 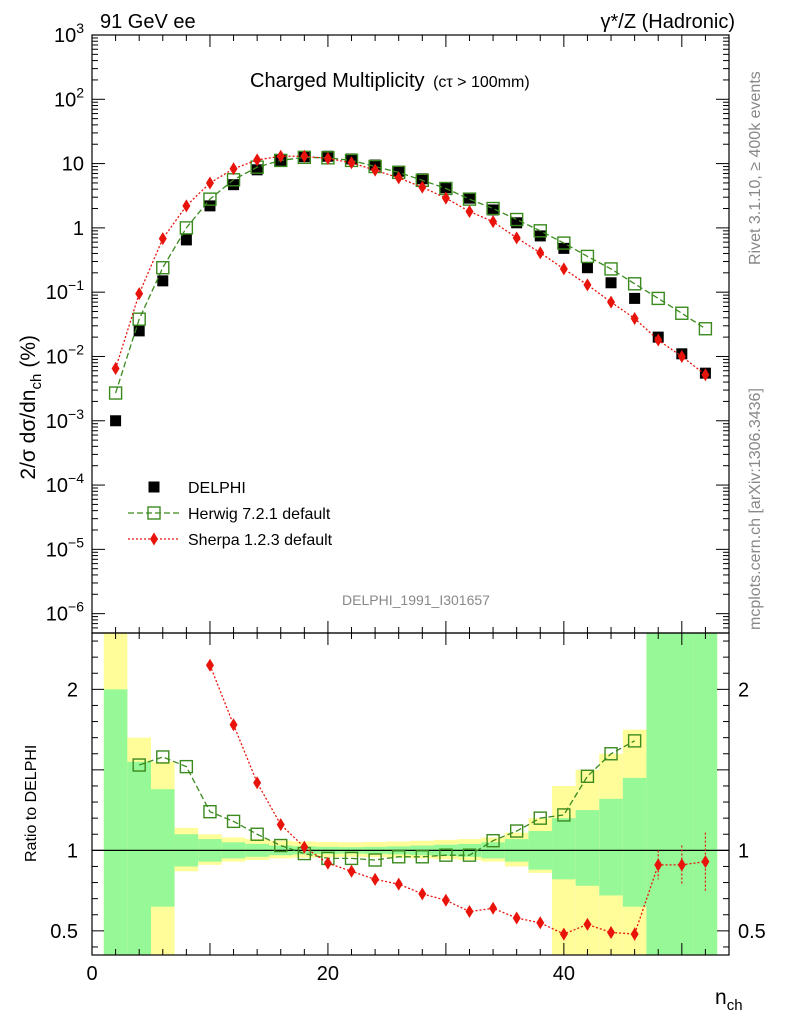 What do you see at coordinates (28, 351) in the screenshot?
I see `top-y-axis-label-unit: (%)` at bounding box center [28, 351].